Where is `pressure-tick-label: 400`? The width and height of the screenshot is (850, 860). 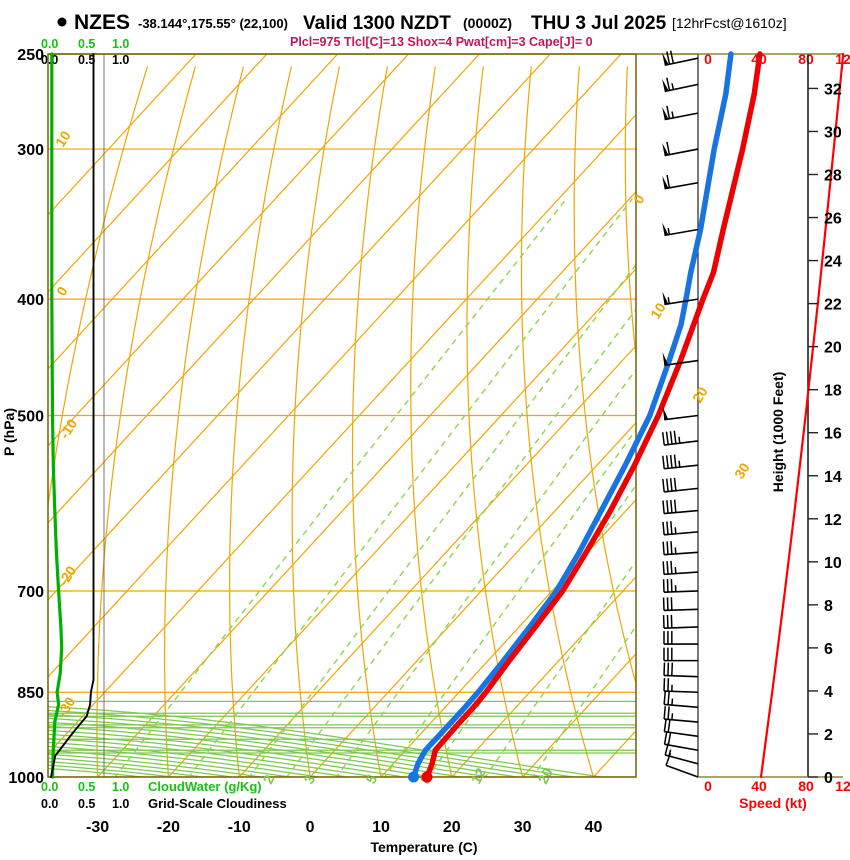
pressure-tick-label: 400 is located at coordinates (30, 300).